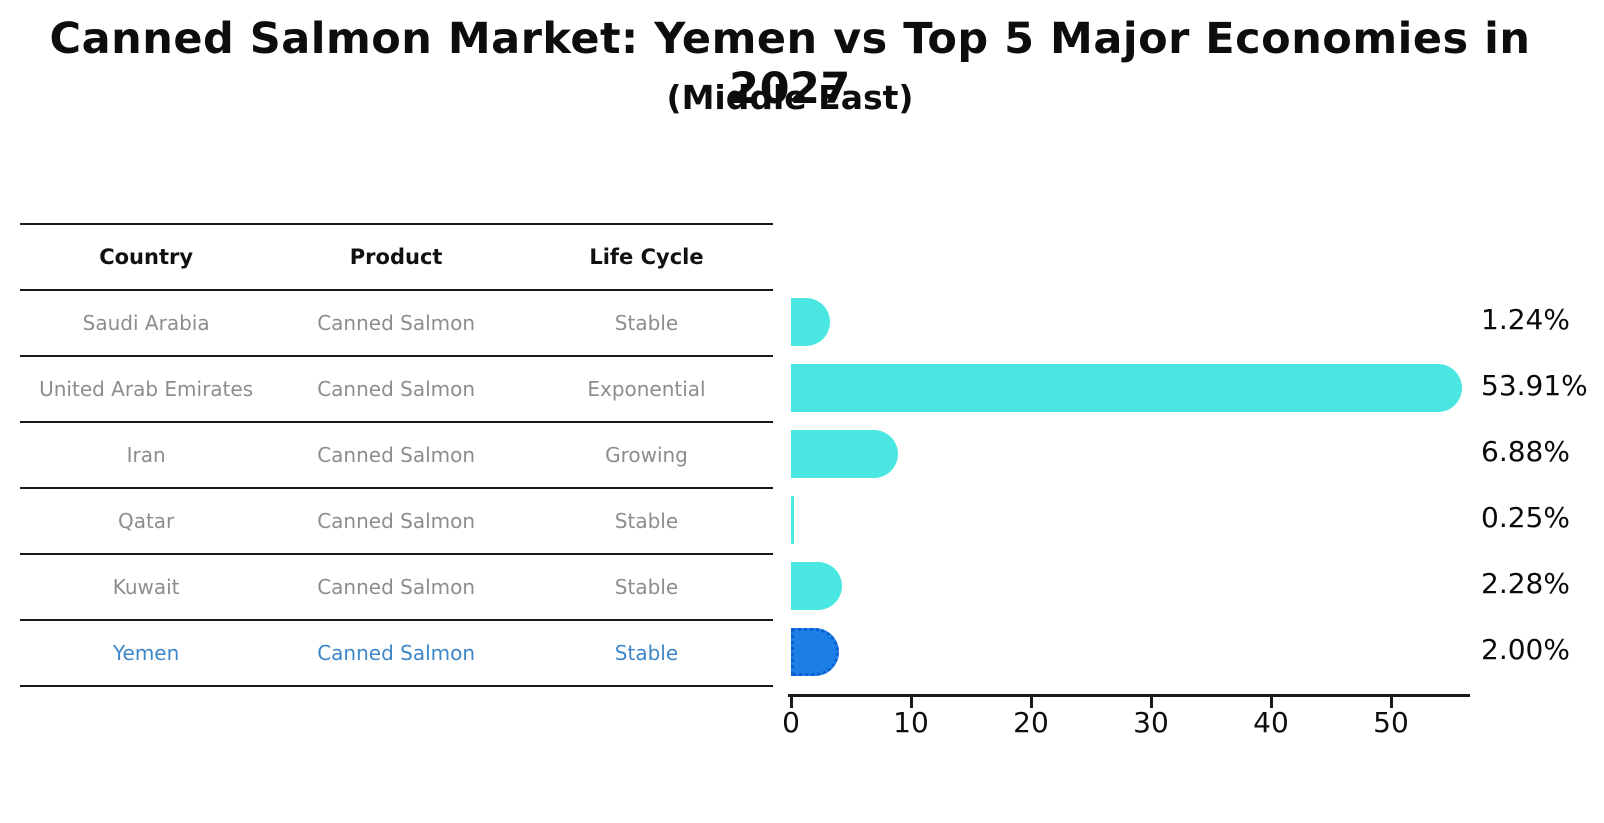 The height and width of the screenshot is (823, 1604). What do you see at coordinates (1525, 517) in the screenshot?
I see `value-label-qatar: 0.25%` at bounding box center [1525, 517].